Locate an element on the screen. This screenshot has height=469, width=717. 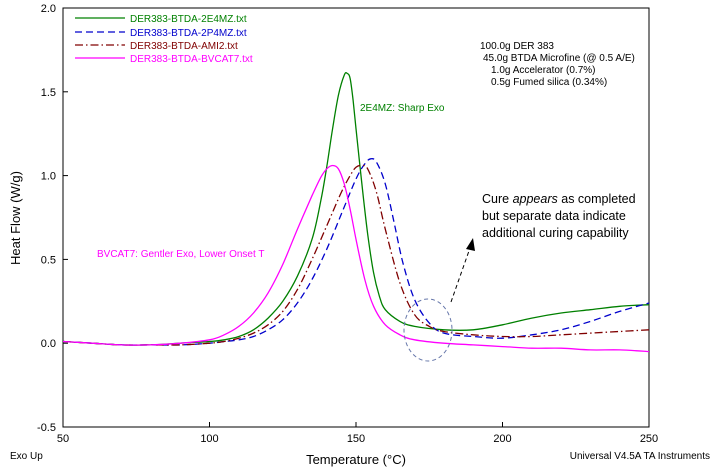
formulation-line-2: 45.0g BTDA Microfine (@ 0.5 A/E) is located at coordinates (559, 58).